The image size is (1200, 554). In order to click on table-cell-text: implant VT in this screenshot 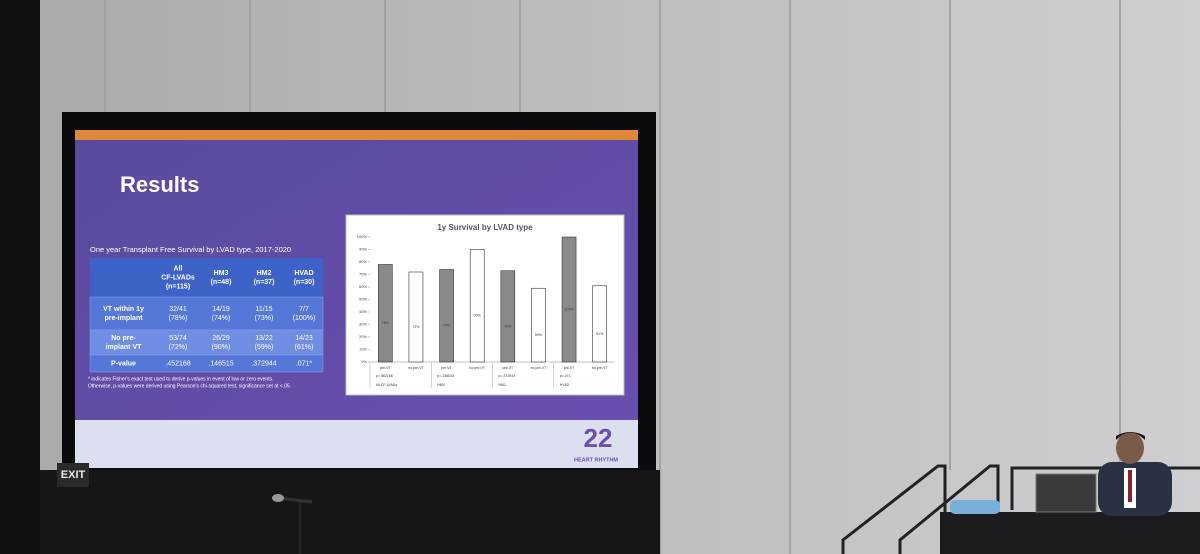, I will do `click(124, 347)`.